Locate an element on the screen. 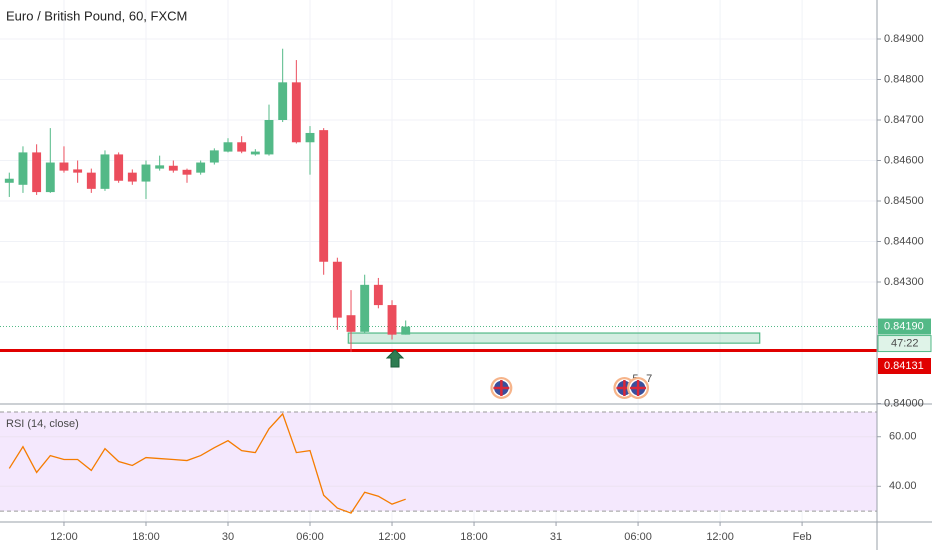 The width and height of the screenshot is (932, 550). zone is located at coordinates (554, 338).